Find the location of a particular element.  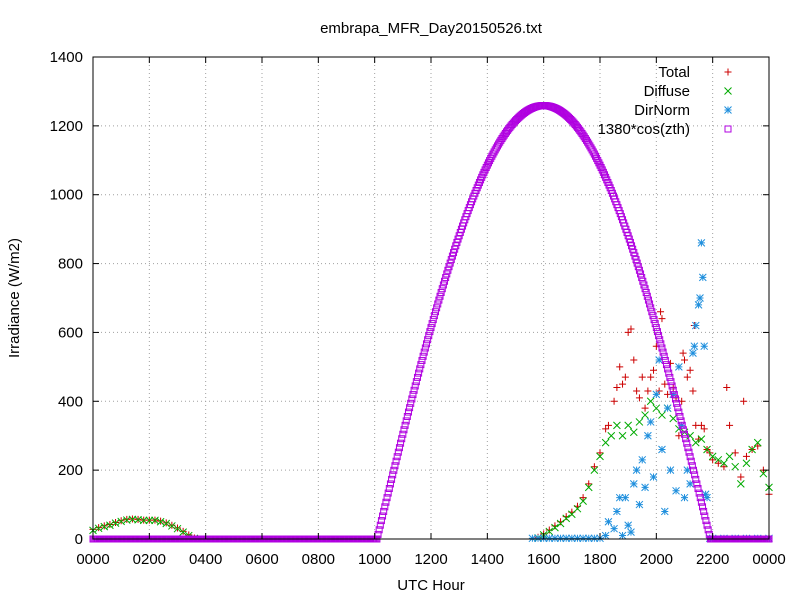

y-tick-label: 1400 is located at coordinates (66, 57).